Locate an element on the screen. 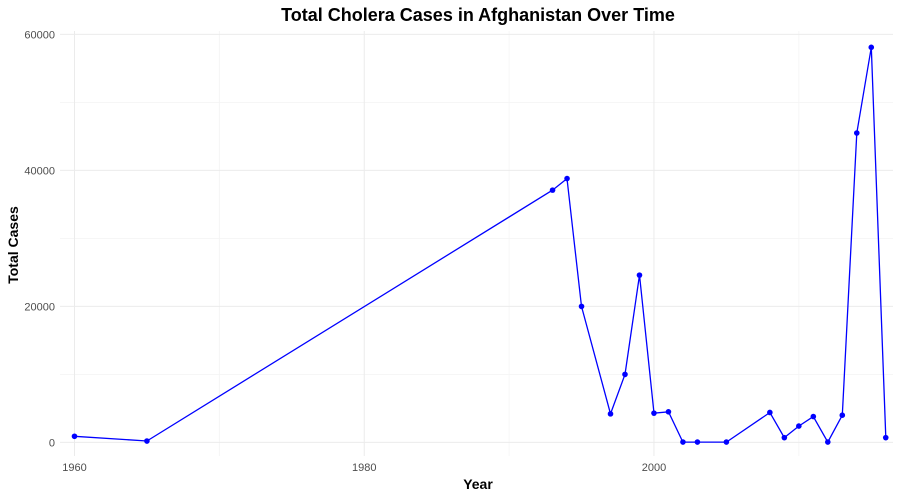  x-axis-title: Year is located at coordinates (478, 484).